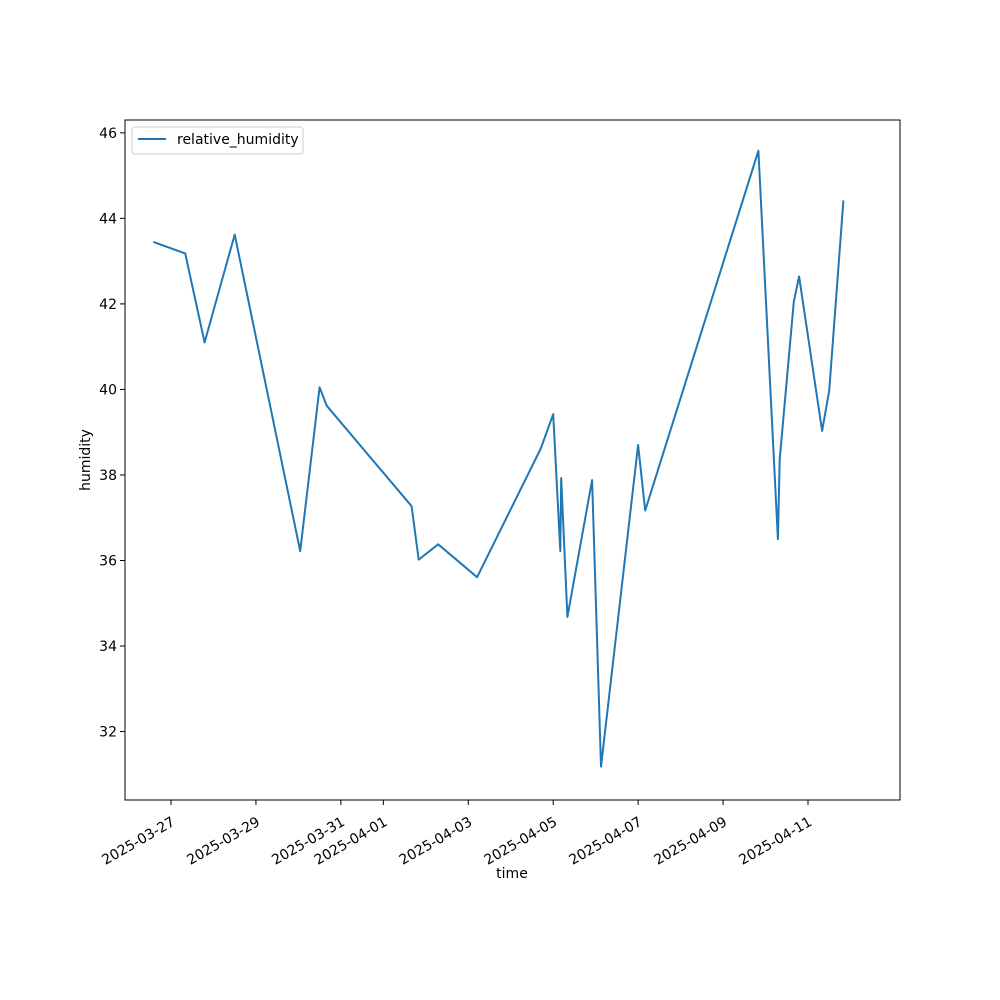 The image size is (1000, 1000). I want to click on y-tick-label: 40, so click(108, 390).